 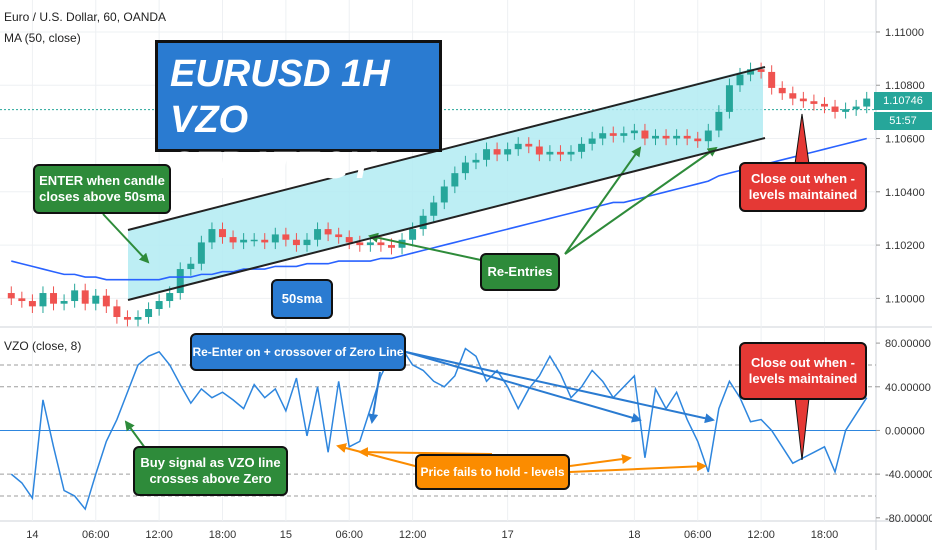 What do you see at coordinates (908, 475) in the screenshot?
I see `vzo-tick-label: -40.00000` at bounding box center [908, 475].